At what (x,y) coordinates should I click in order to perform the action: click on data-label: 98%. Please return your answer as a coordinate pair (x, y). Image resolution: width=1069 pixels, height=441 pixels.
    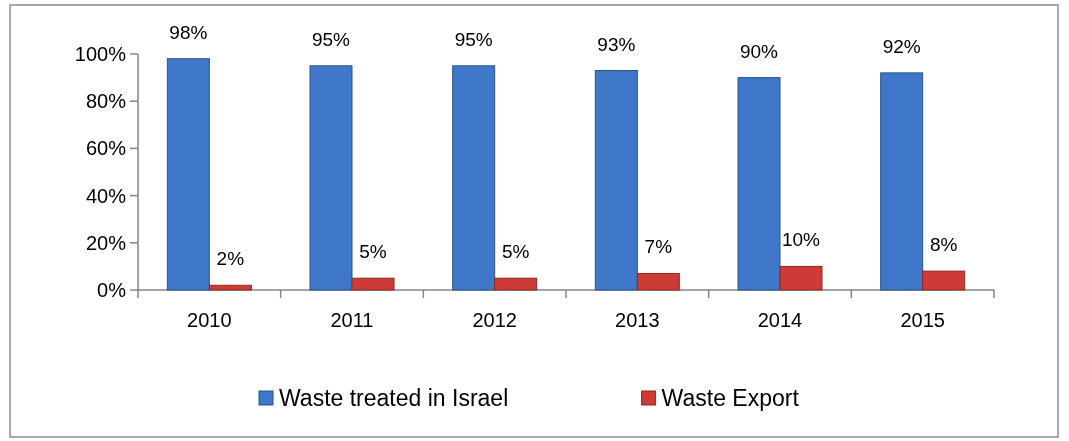
    Looking at the image, I should click on (188, 32).